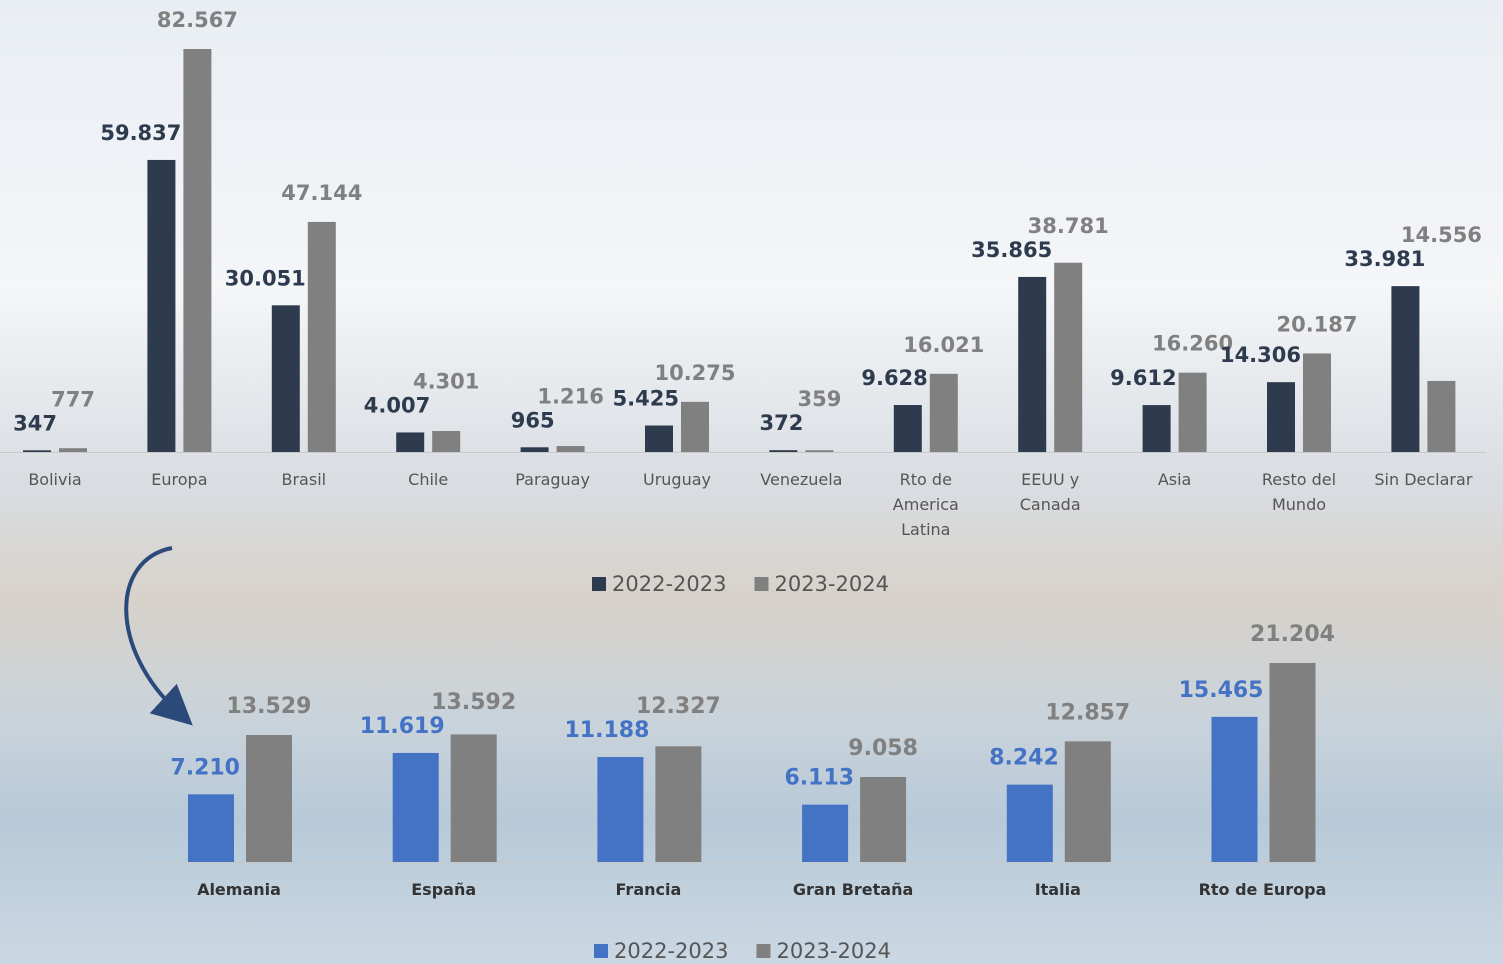 The image size is (1503, 964). I want to click on x-tick-label: Sin Declarar, so click(1423, 479).